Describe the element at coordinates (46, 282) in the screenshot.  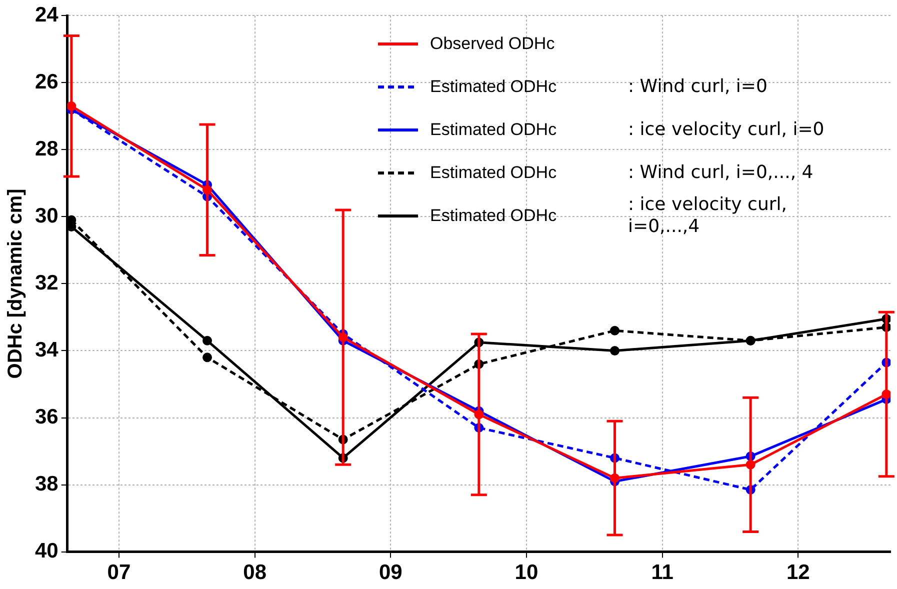
I see `y-tick-label: 32` at that location.